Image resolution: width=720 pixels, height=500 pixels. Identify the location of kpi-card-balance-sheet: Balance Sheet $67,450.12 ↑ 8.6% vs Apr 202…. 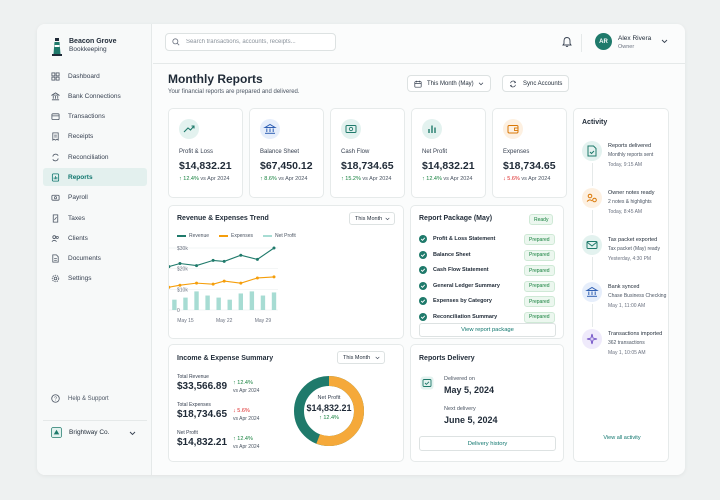
(286, 153).